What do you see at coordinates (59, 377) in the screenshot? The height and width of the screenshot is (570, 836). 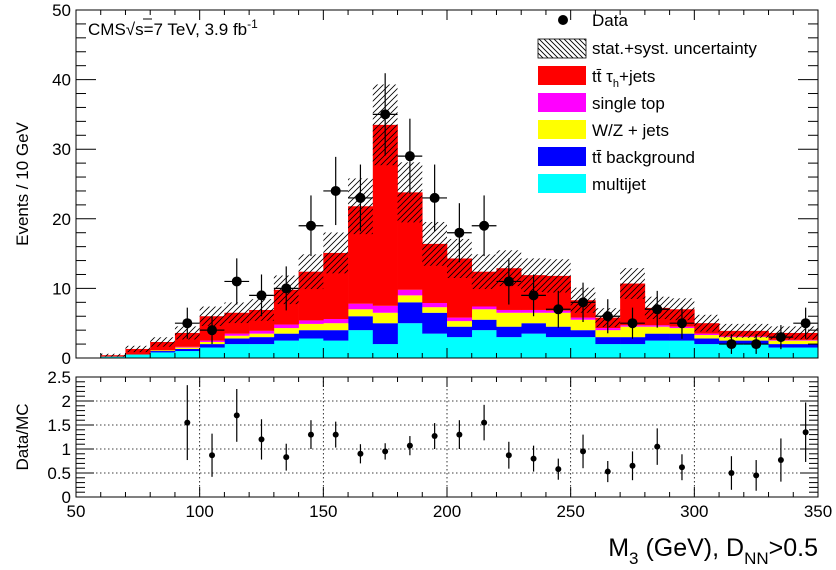 I see `ratio-y-tick-label: 2.5` at bounding box center [59, 377].